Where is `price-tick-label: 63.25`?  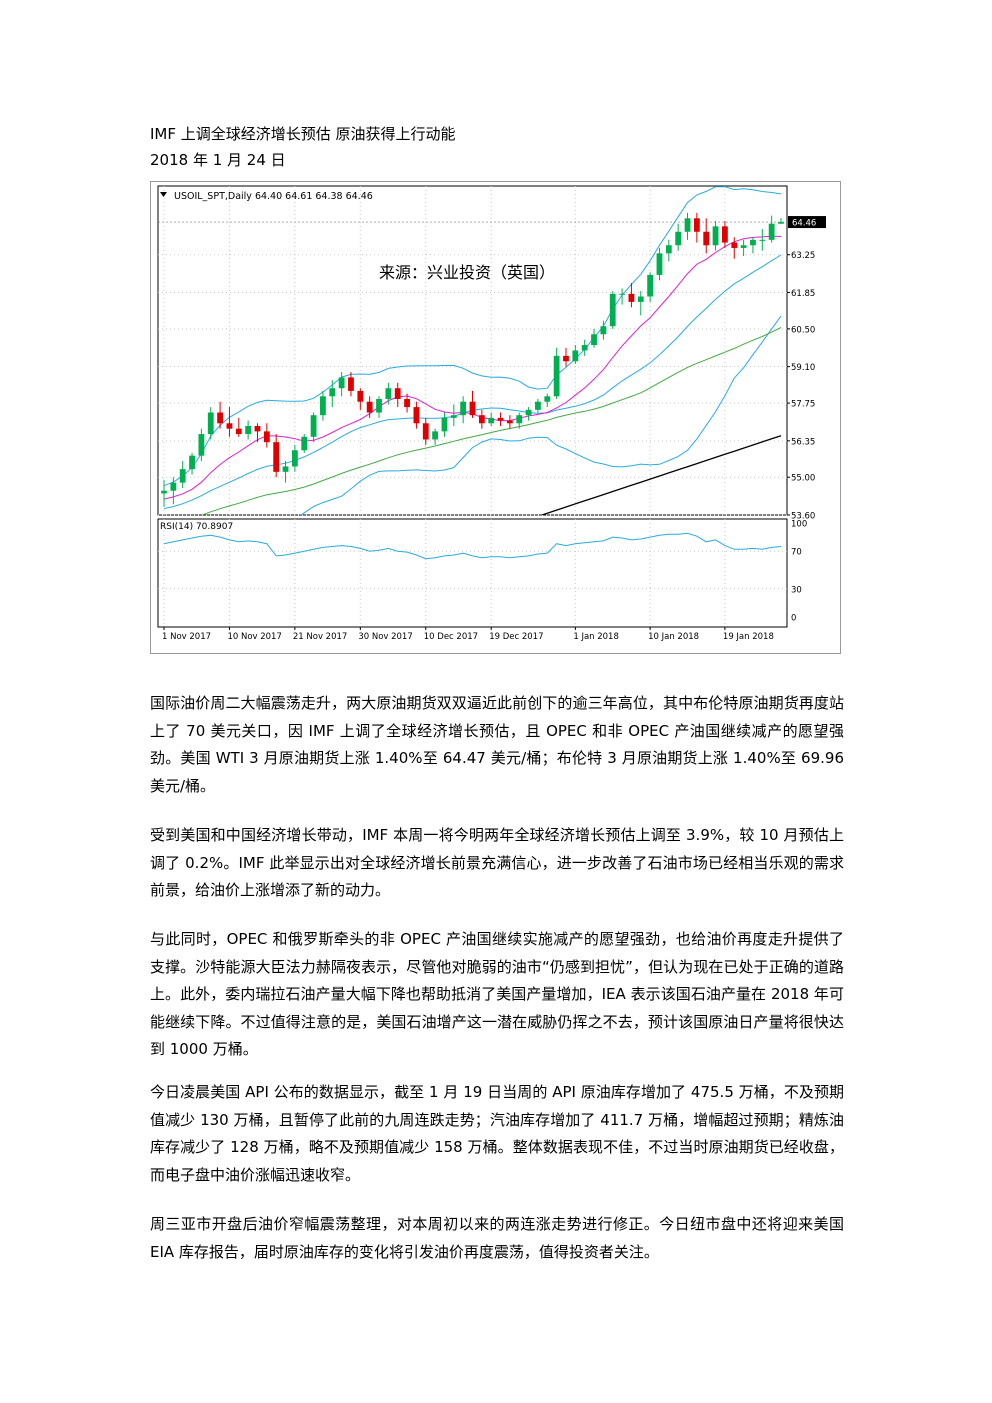
price-tick-label: 63.25 is located at coordinates (803, 256).